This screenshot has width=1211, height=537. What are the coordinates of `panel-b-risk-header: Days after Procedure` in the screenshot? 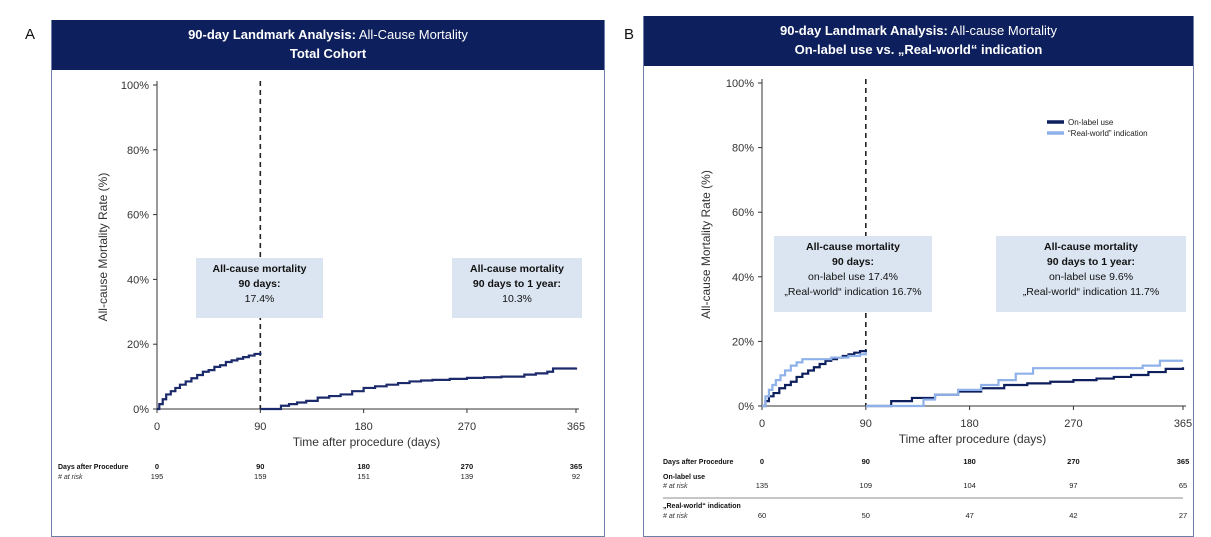 It's located at (698, 462).